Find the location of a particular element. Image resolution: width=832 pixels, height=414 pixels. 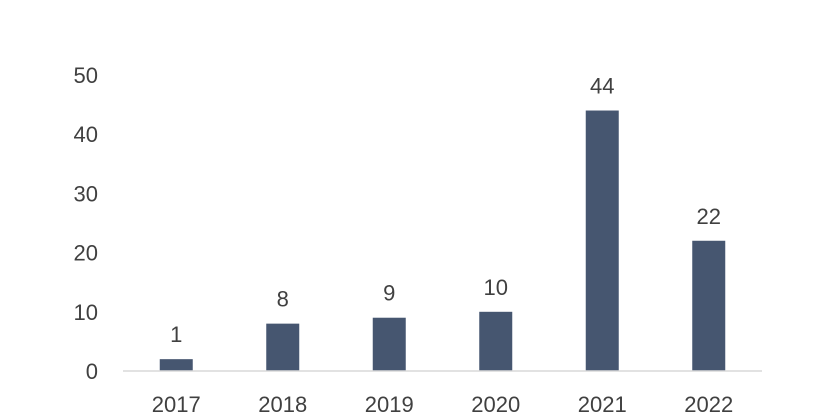

data-label-2017: 1 is located at coordinates (176, 334).